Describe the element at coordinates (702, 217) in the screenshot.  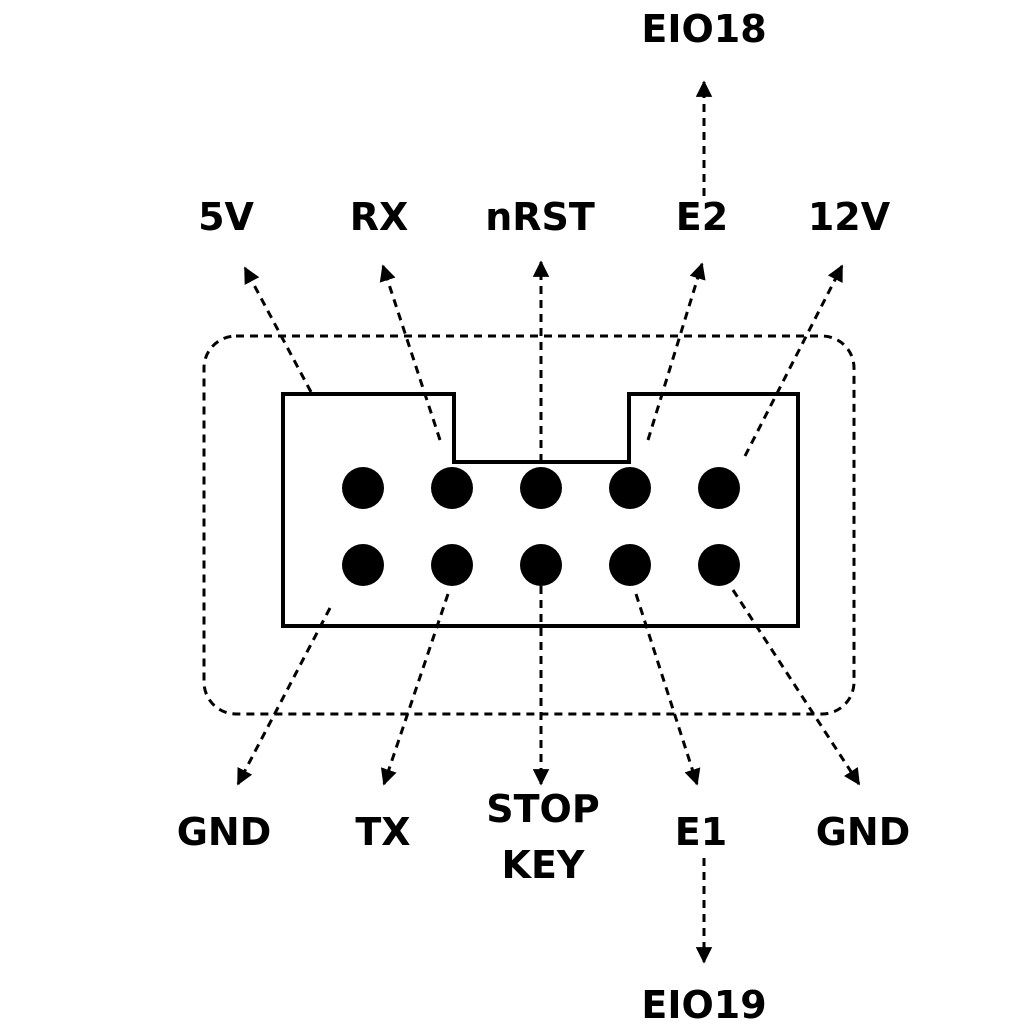
I see `label-e2: E2` at that location.